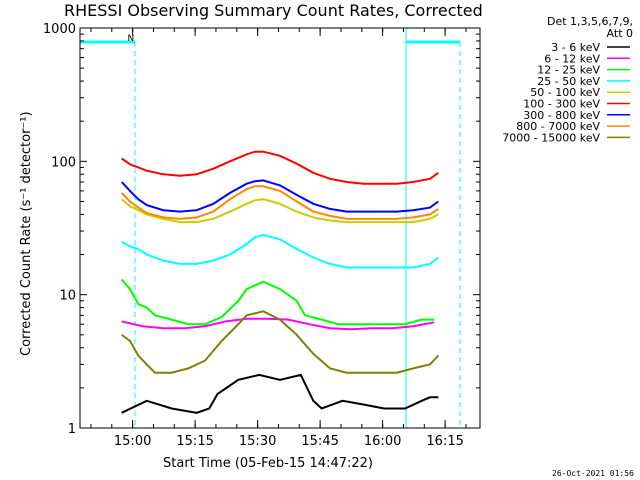 This screenshot has height=480, width=640. I want to click on legend-label-6: 300 - 800 keV, so click(561, 115).